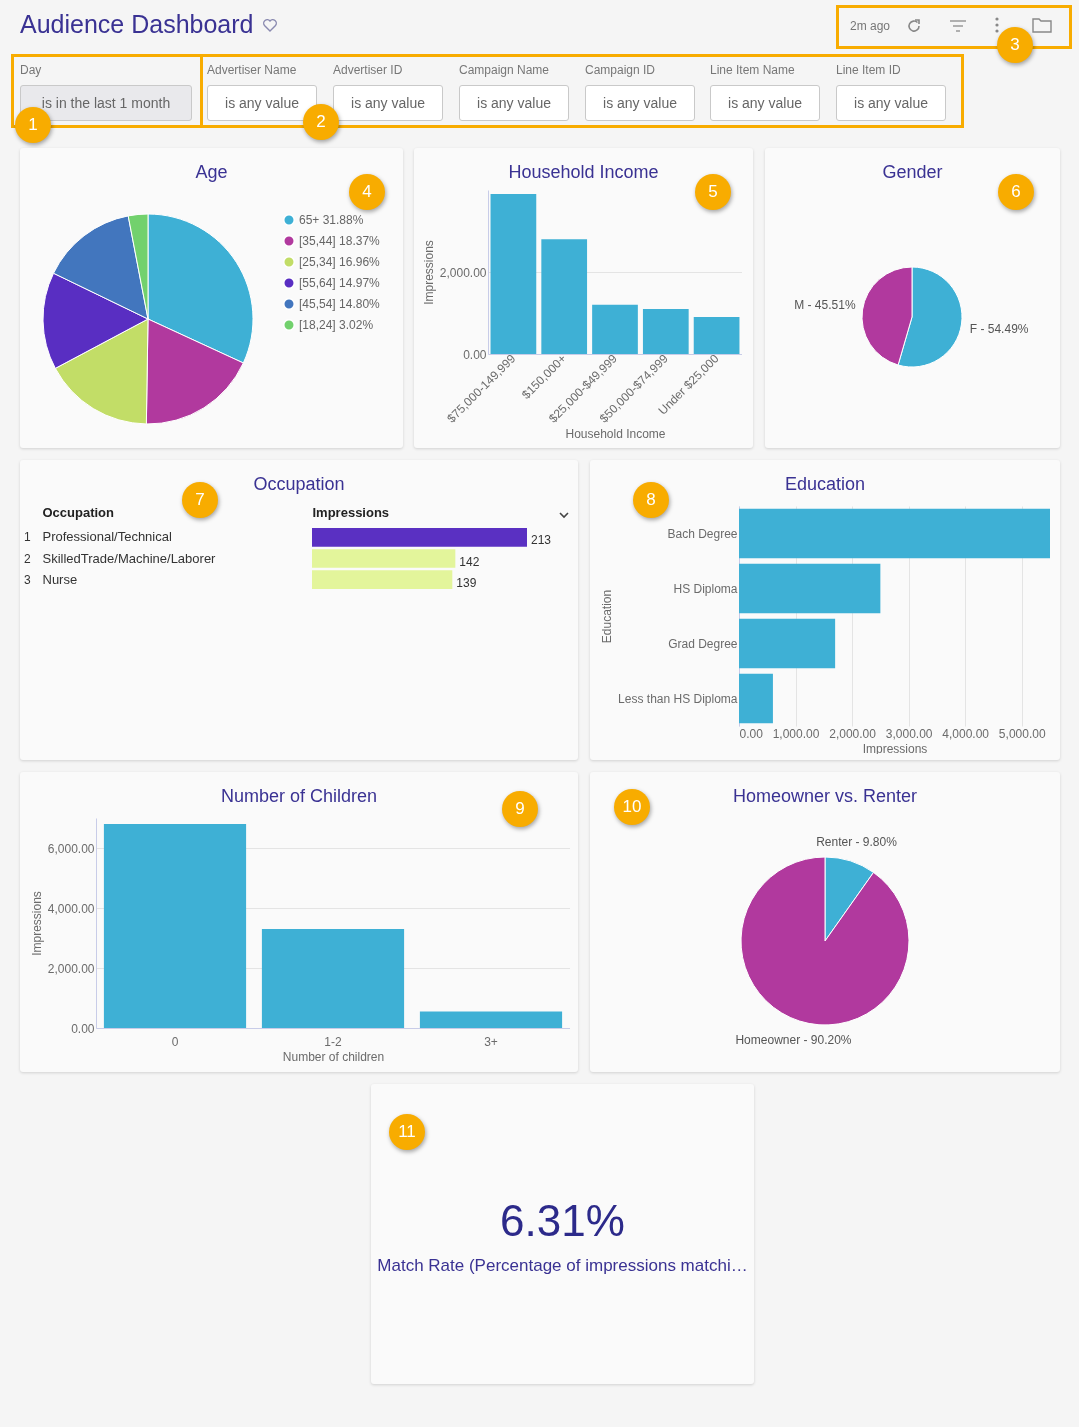  I want to click on x-tick-label: 3+, so click(491, 1041).